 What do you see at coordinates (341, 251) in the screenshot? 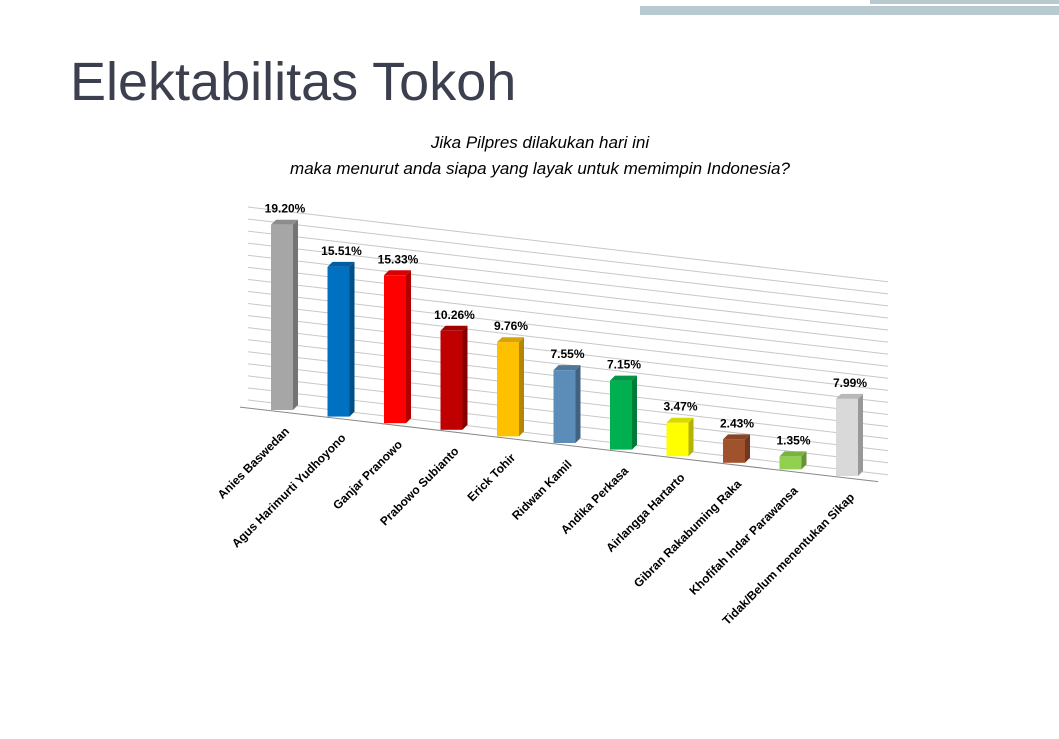
I see `value-label: 15.51%` at bounding box center [341, 251].